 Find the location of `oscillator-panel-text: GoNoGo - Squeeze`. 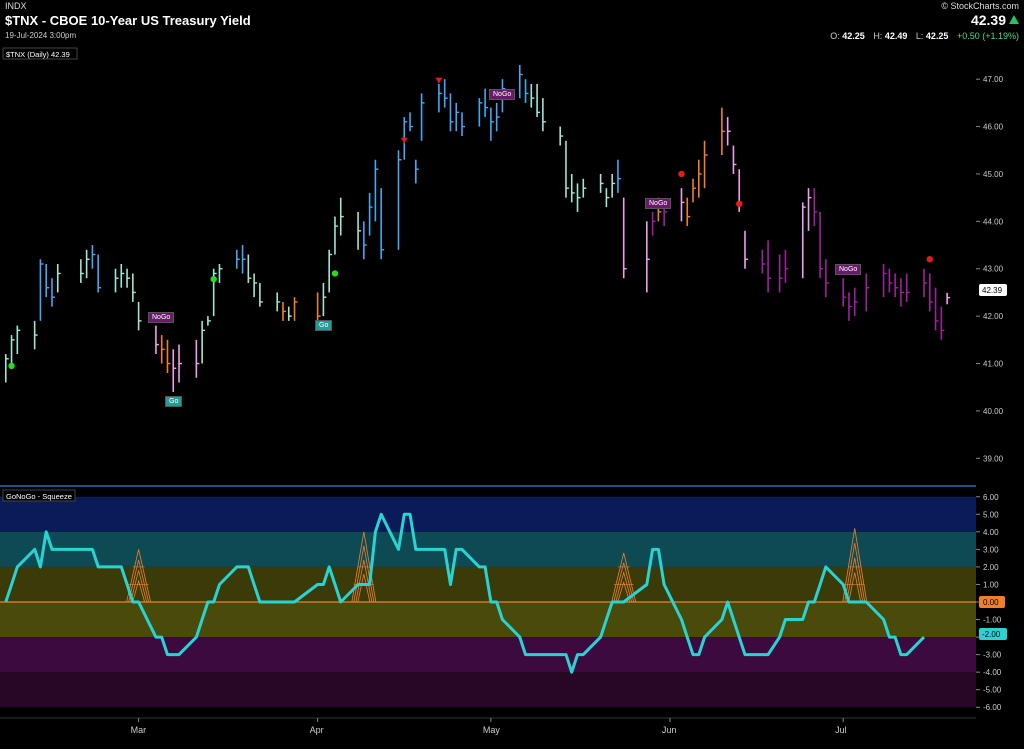

oscillator-panel-text: GoNoGo - Squeeze is located at coordinates (39, 496).